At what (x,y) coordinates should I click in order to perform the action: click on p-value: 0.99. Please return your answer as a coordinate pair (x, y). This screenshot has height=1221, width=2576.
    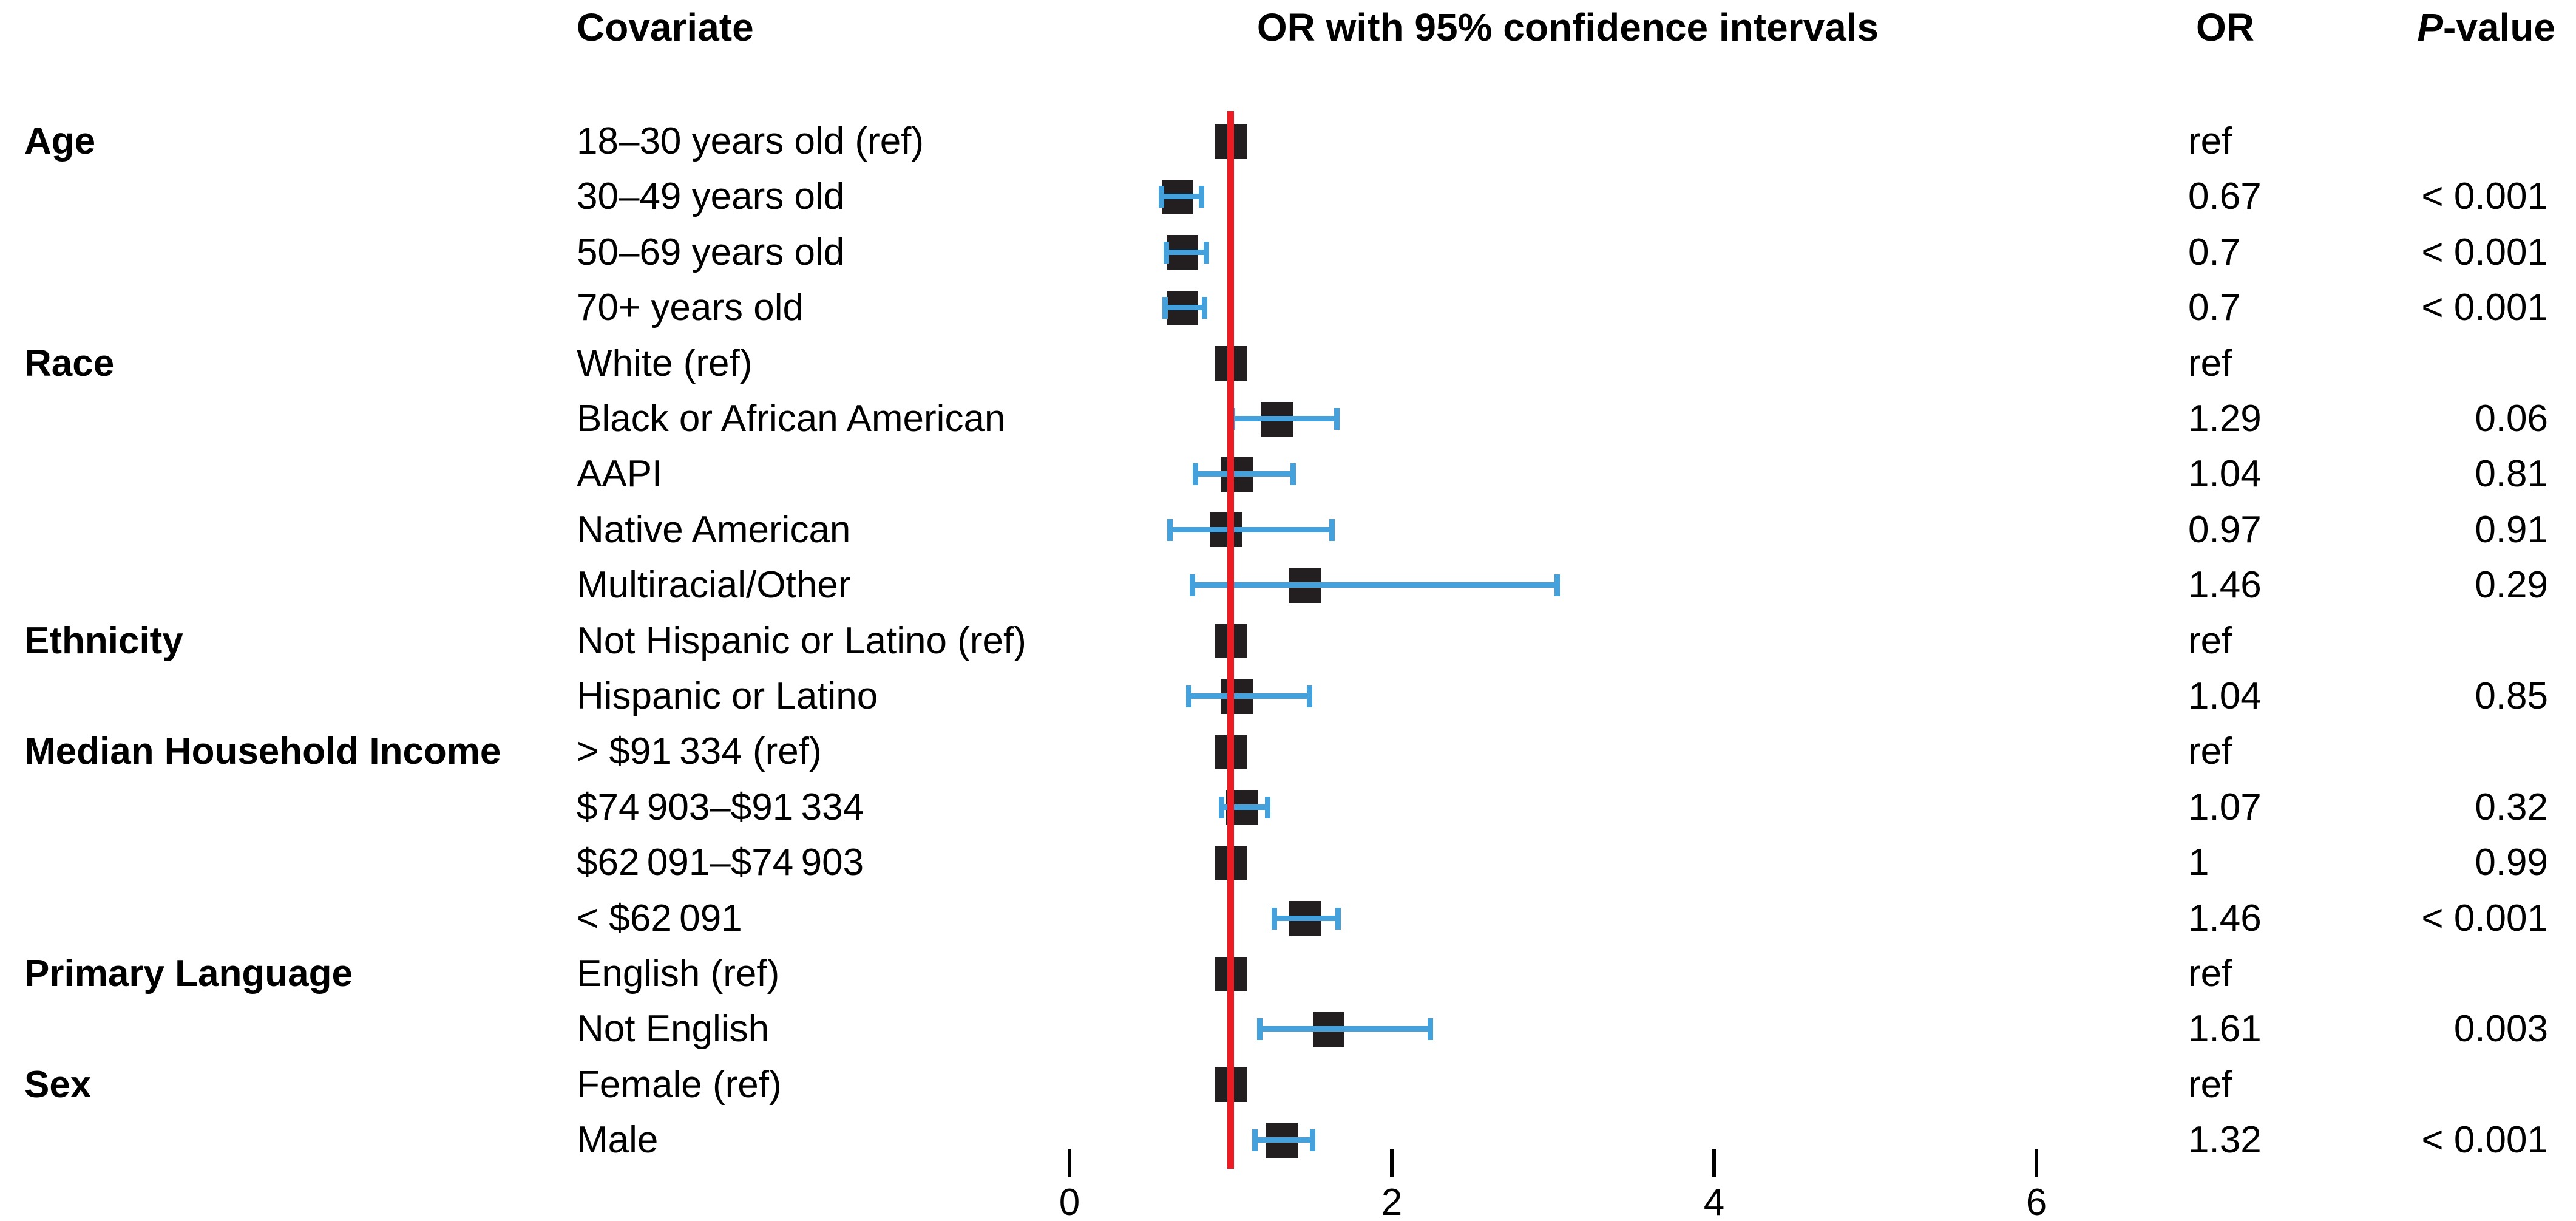
    Looking at the image, I should click on (2511, 863).